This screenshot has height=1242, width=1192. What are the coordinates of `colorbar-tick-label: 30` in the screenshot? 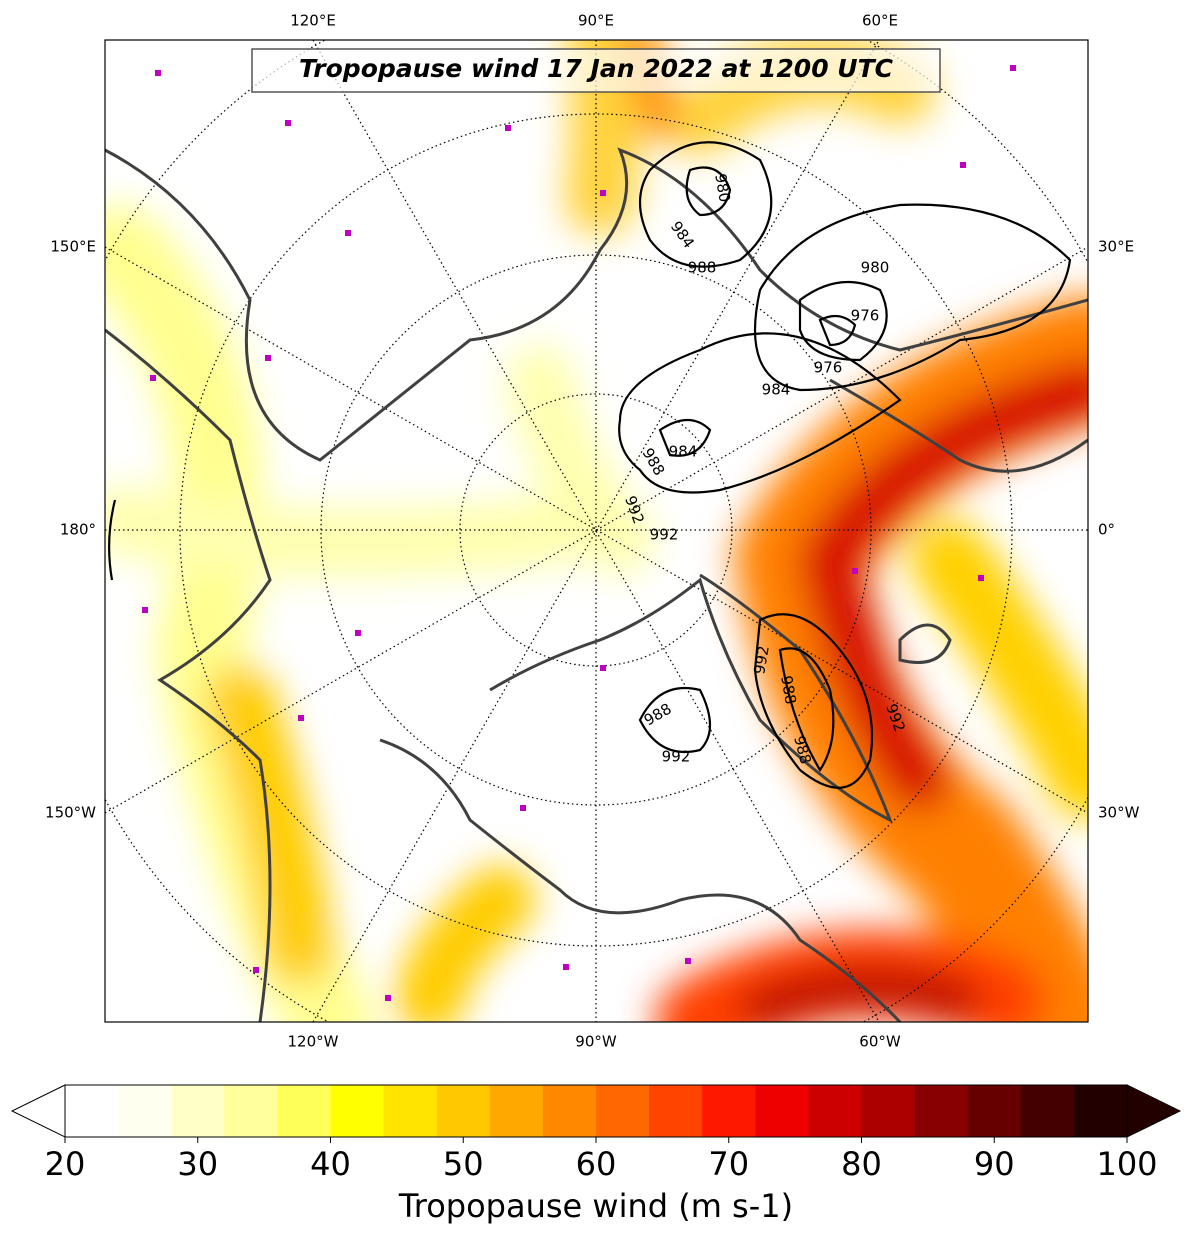 It's located at (197, 1164).